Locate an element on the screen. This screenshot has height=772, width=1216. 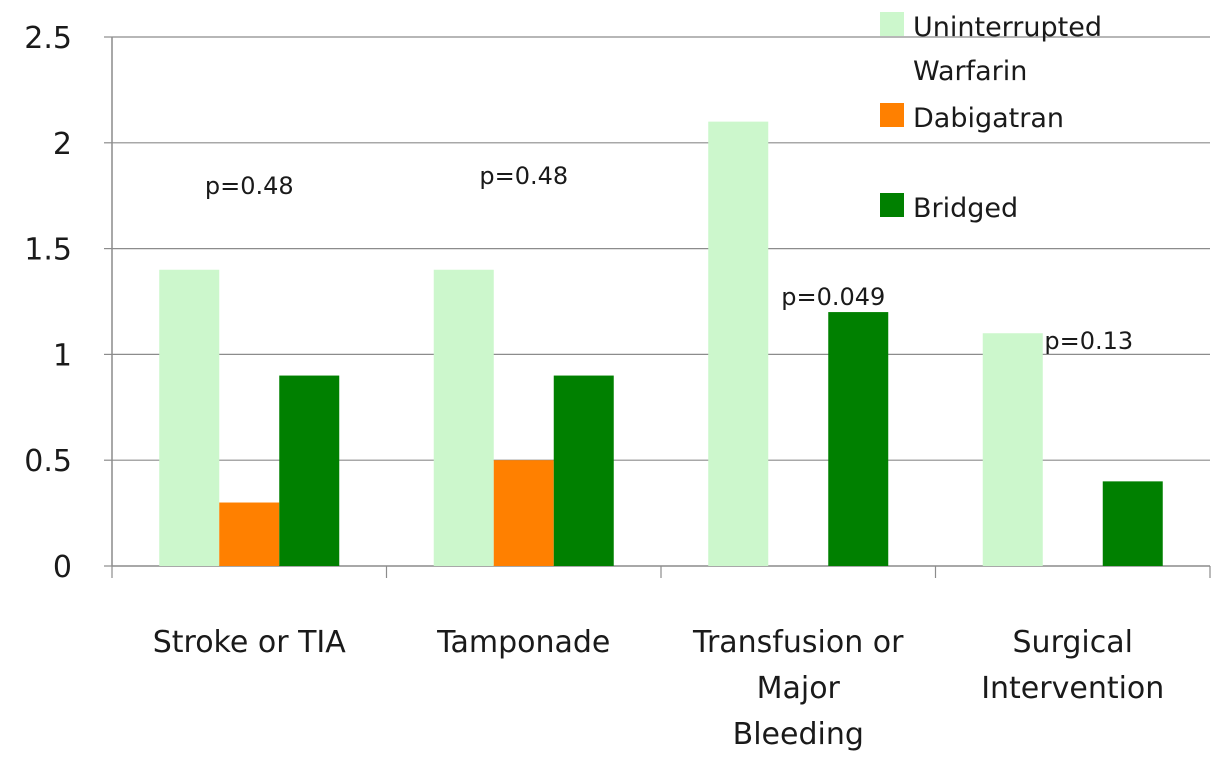
p-value-label: p=0.049 is located at coordinates (833, 297).